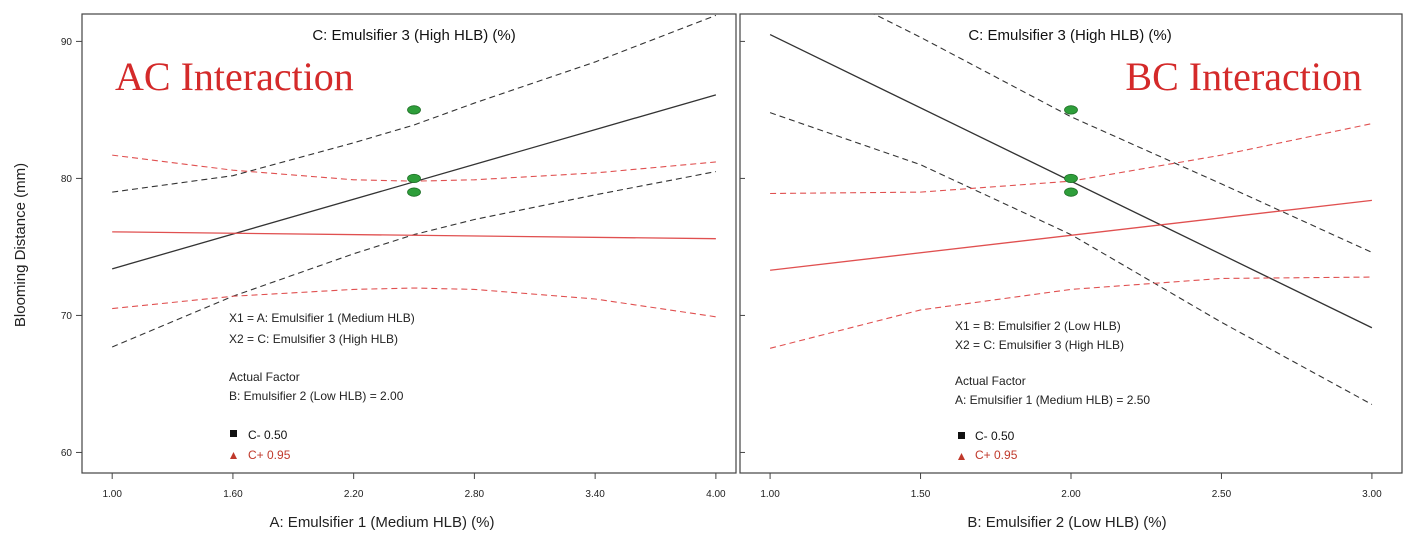 The width and height of the screenshot is (1414, 539). I want to click on x-tick-label: 2.00, so click(1071, 494).